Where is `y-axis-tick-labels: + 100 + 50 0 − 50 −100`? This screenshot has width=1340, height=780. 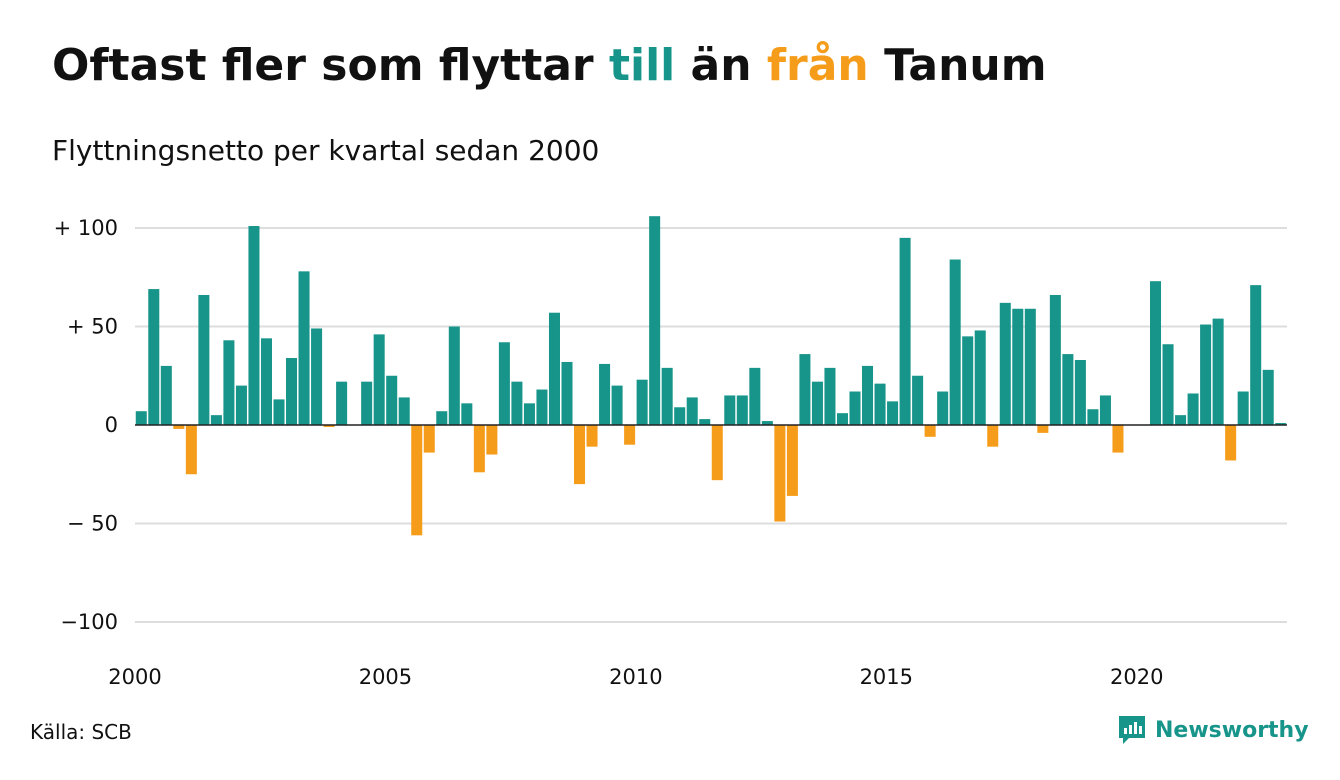 y-axis-tick-labels: + 100 + 50 0 − 50 −100 is located at coordinates (86, 425).